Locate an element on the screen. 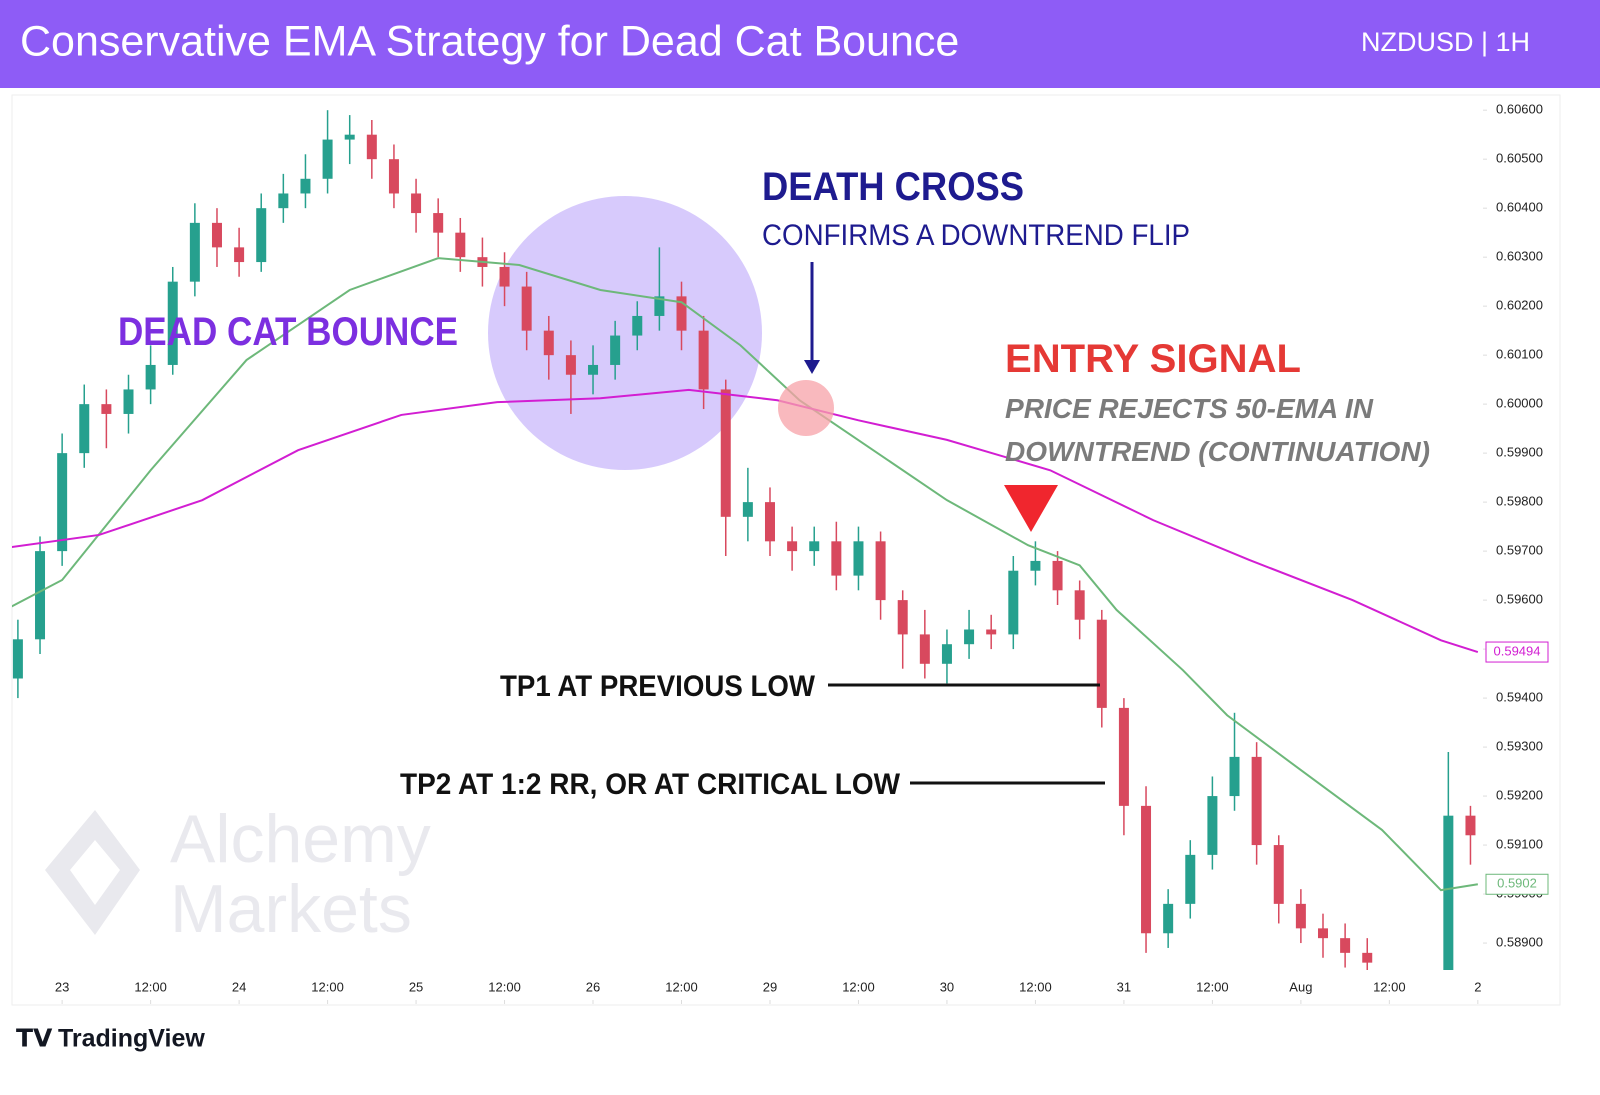 The image size is (1600, 1095). y-tick-label: 0.60100 is located at coordinates (1519, 354).